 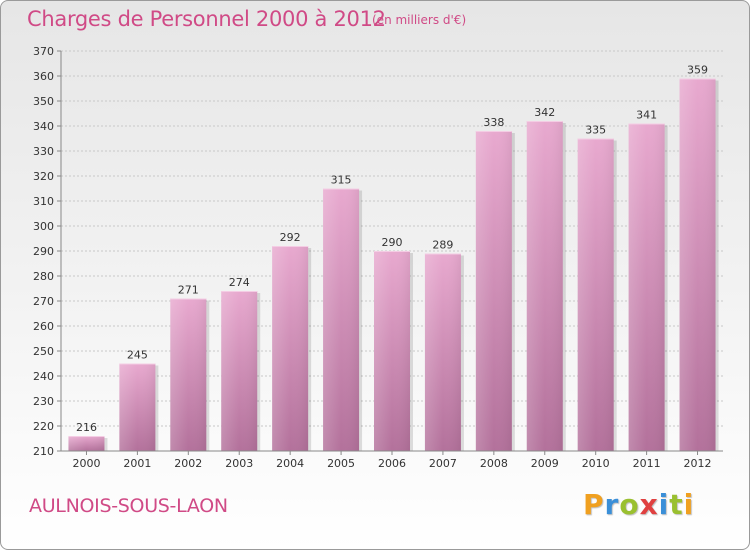 What do you see at coordinates (290, 463) in the screenshot?
I see `x-tick-label: 2004` at bounding box center [290, 463].